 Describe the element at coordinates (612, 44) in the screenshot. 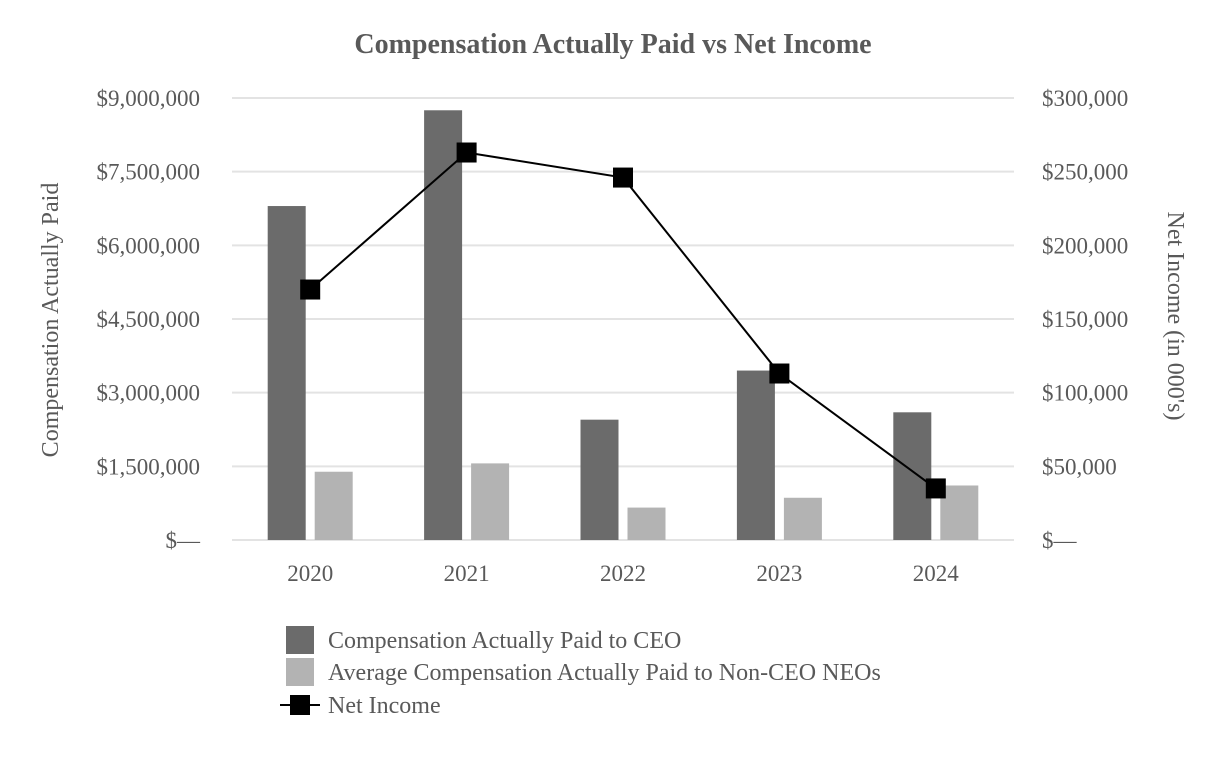

I see `chart-title: Compensation Actually Paid vs Net Income` at that location.